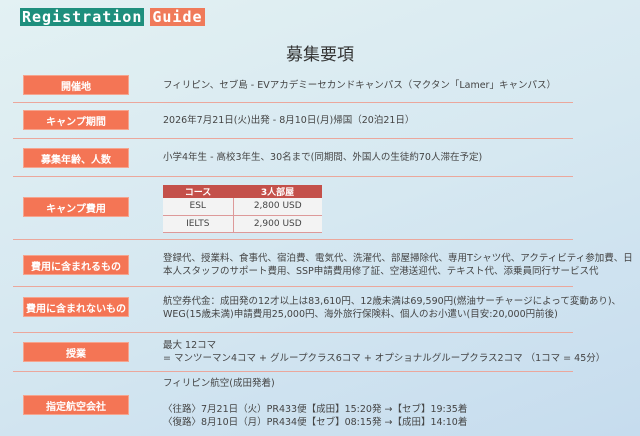 This screenshot has width=640, height=436. What do you see at coordinates (277, 191) in the screenshot?
I see `header-room: 3人部屋` at bounding box center [277, 191].